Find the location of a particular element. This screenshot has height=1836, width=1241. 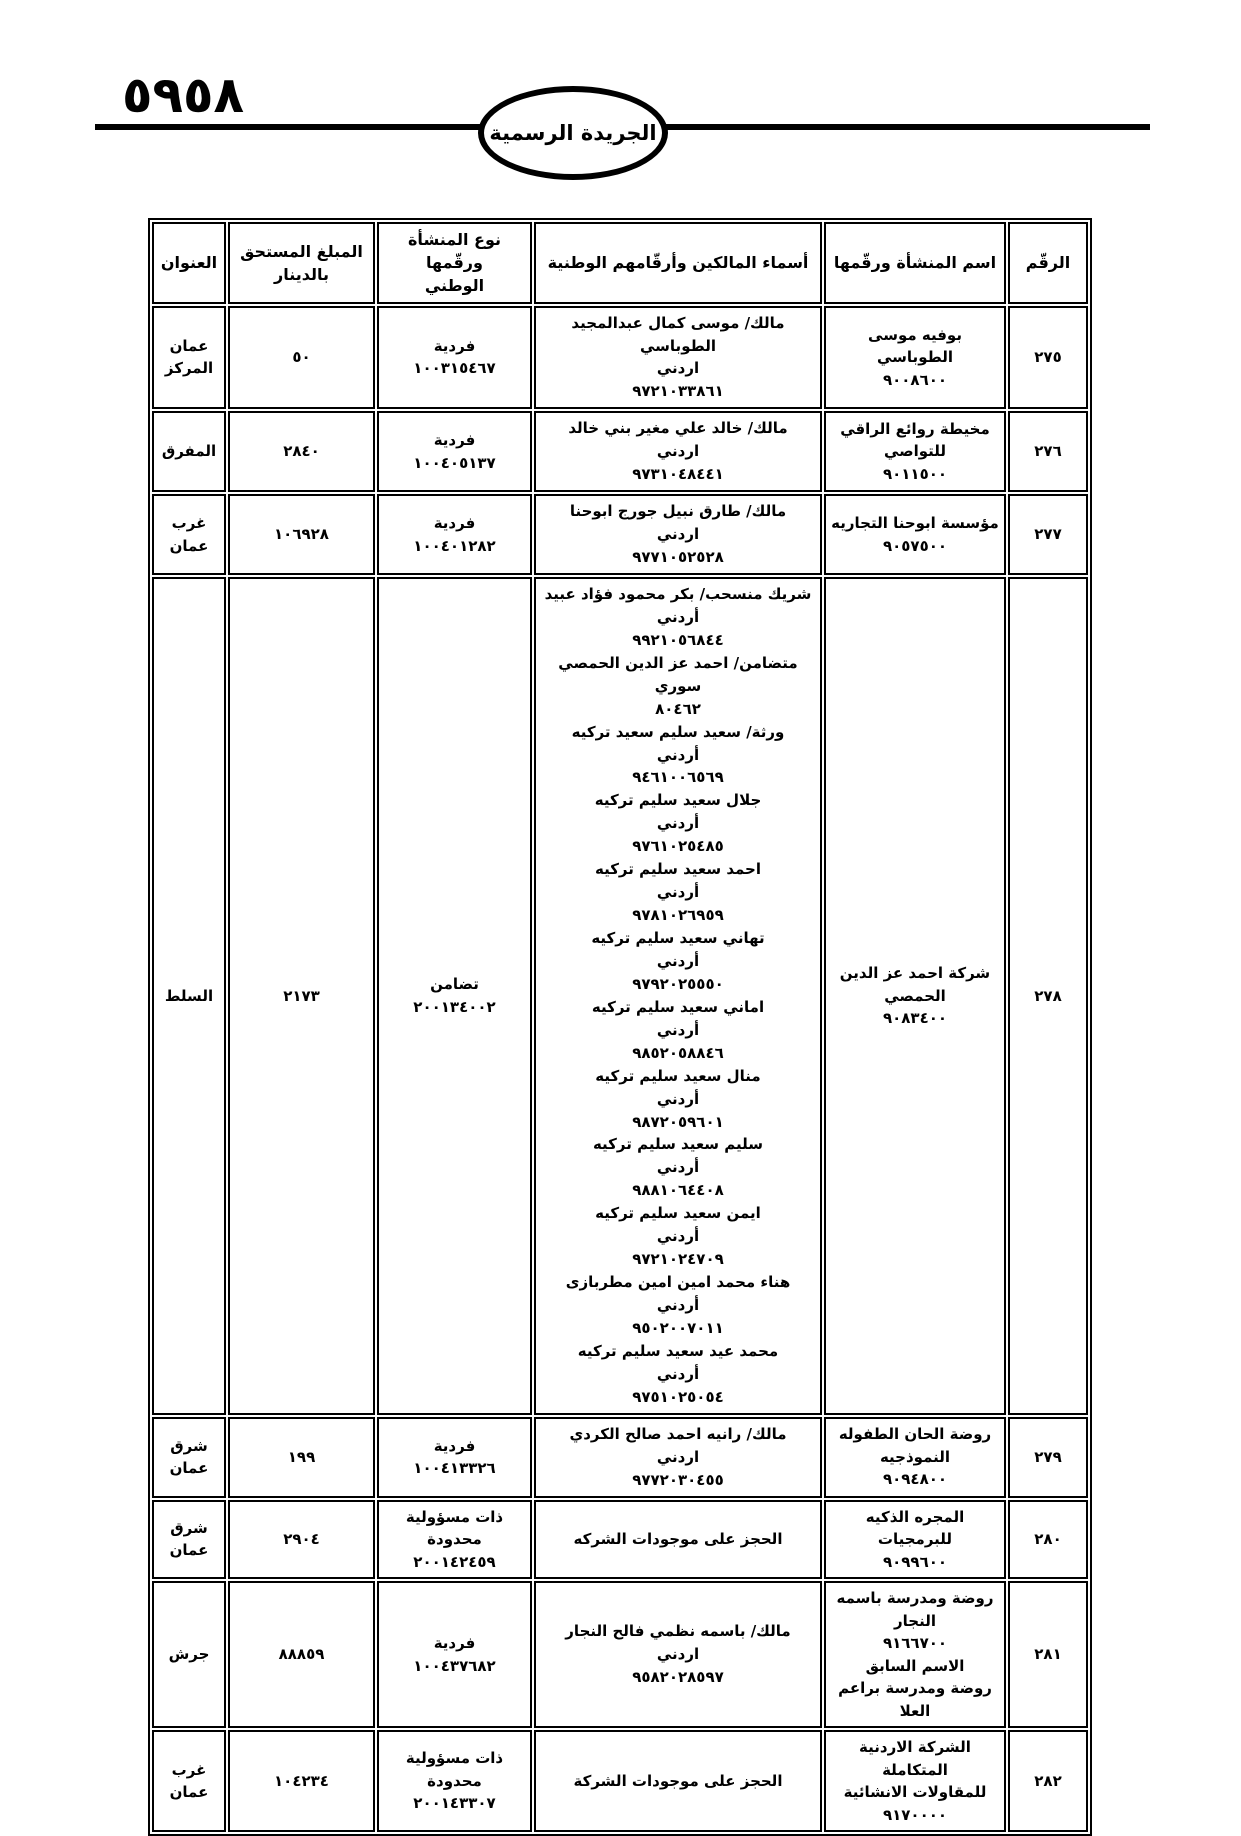

gazette-title: الجريدة الرسمية is located at coordinates (573, 133).